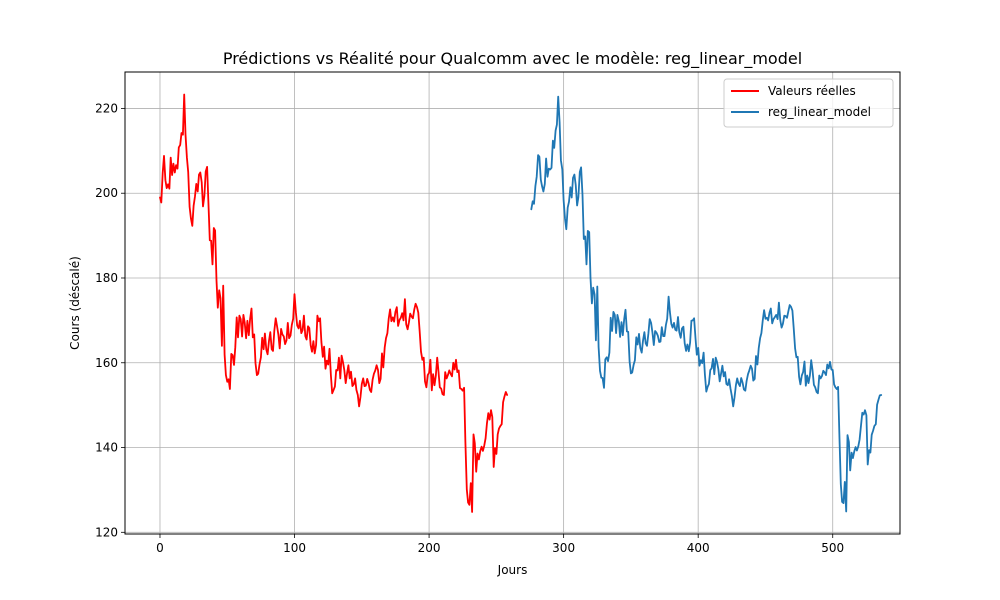  I want to click on y-tick-label: 180, so click(106, 278).